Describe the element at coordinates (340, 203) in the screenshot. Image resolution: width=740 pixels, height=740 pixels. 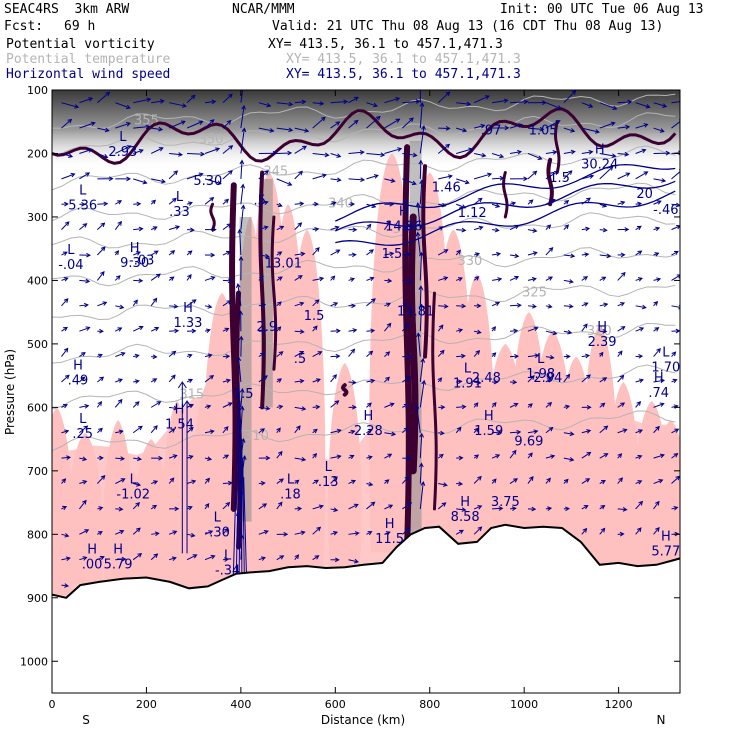
I see `theta-contour-label: 340` at that location.